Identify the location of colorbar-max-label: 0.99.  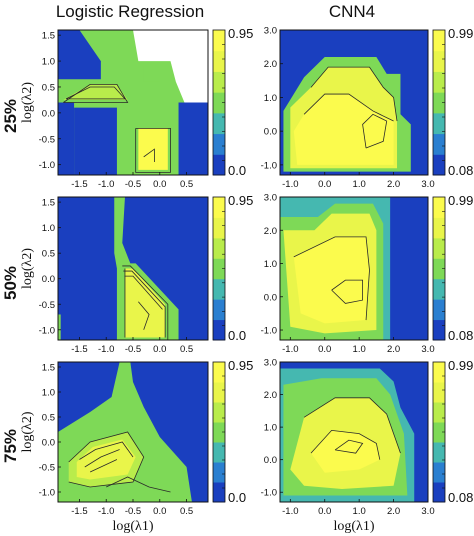
(460, 365).